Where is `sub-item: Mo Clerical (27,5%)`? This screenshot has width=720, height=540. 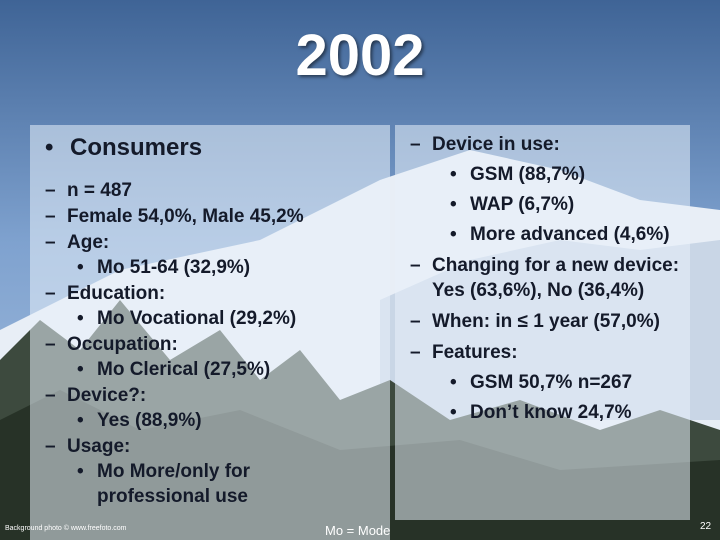
sub-item: Mo Clerical (27,5%) is located at coordinates (207, 369).